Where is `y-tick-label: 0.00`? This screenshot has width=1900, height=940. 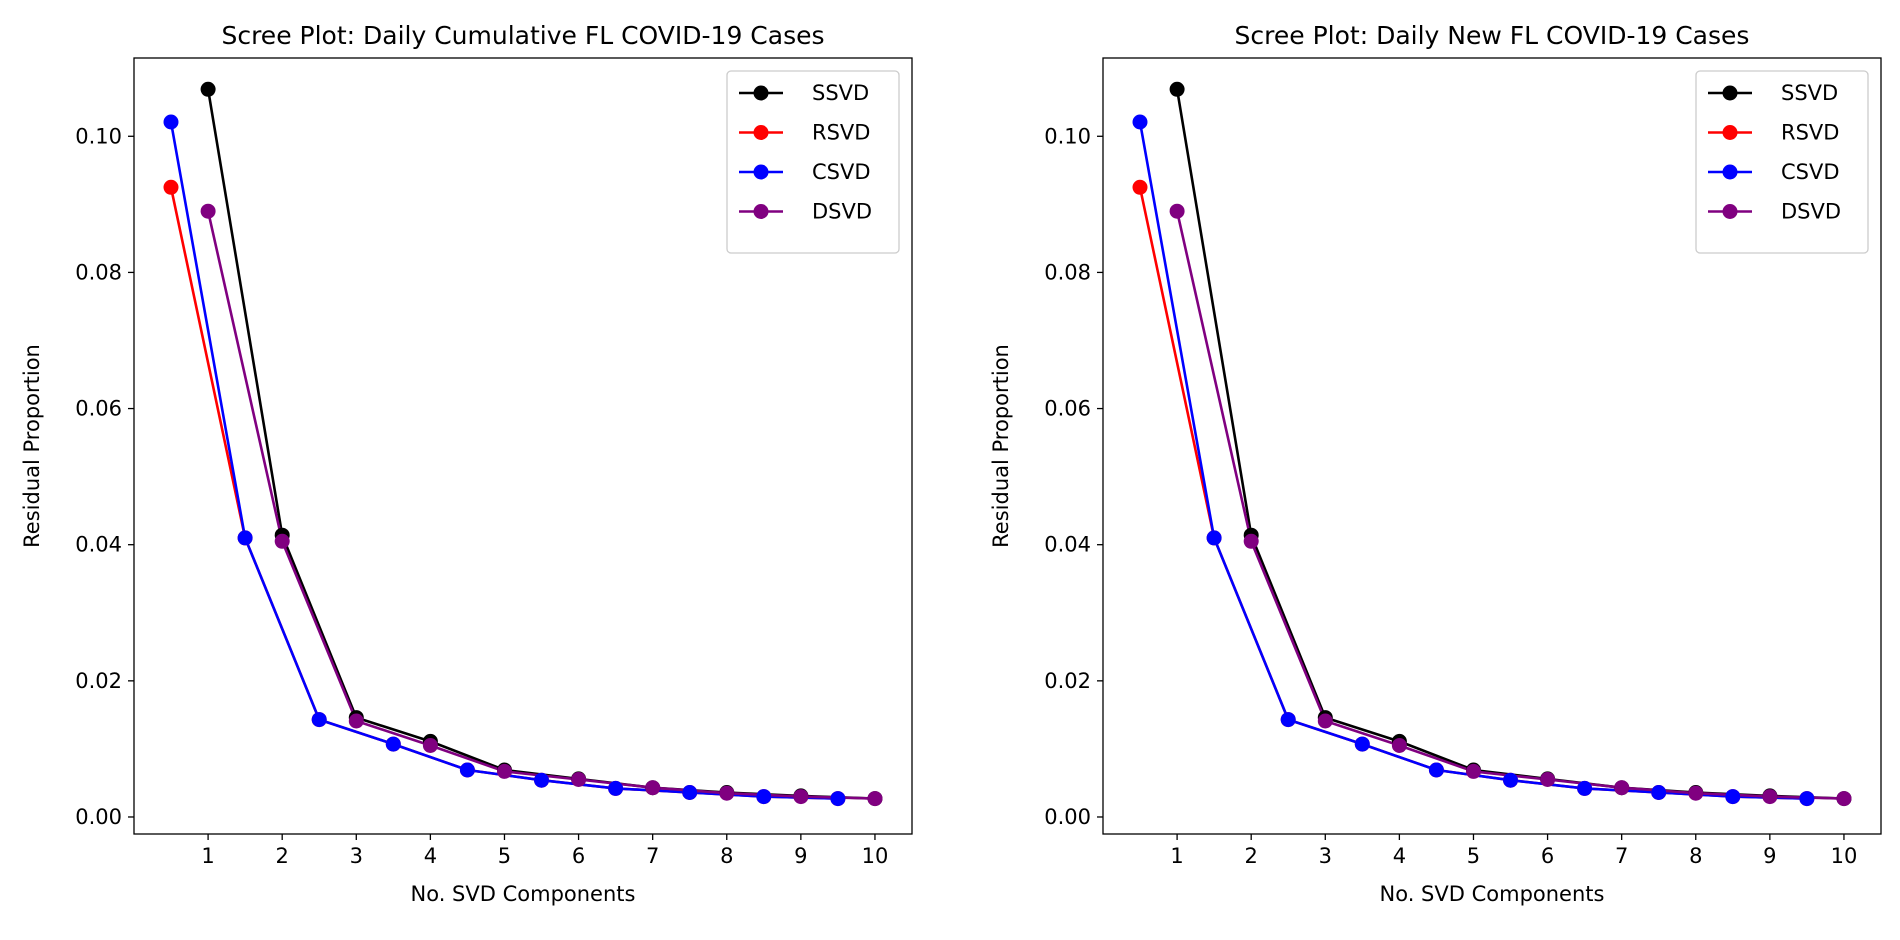 y-tick-label: 0.00 is located at coordinates (1067, 817).